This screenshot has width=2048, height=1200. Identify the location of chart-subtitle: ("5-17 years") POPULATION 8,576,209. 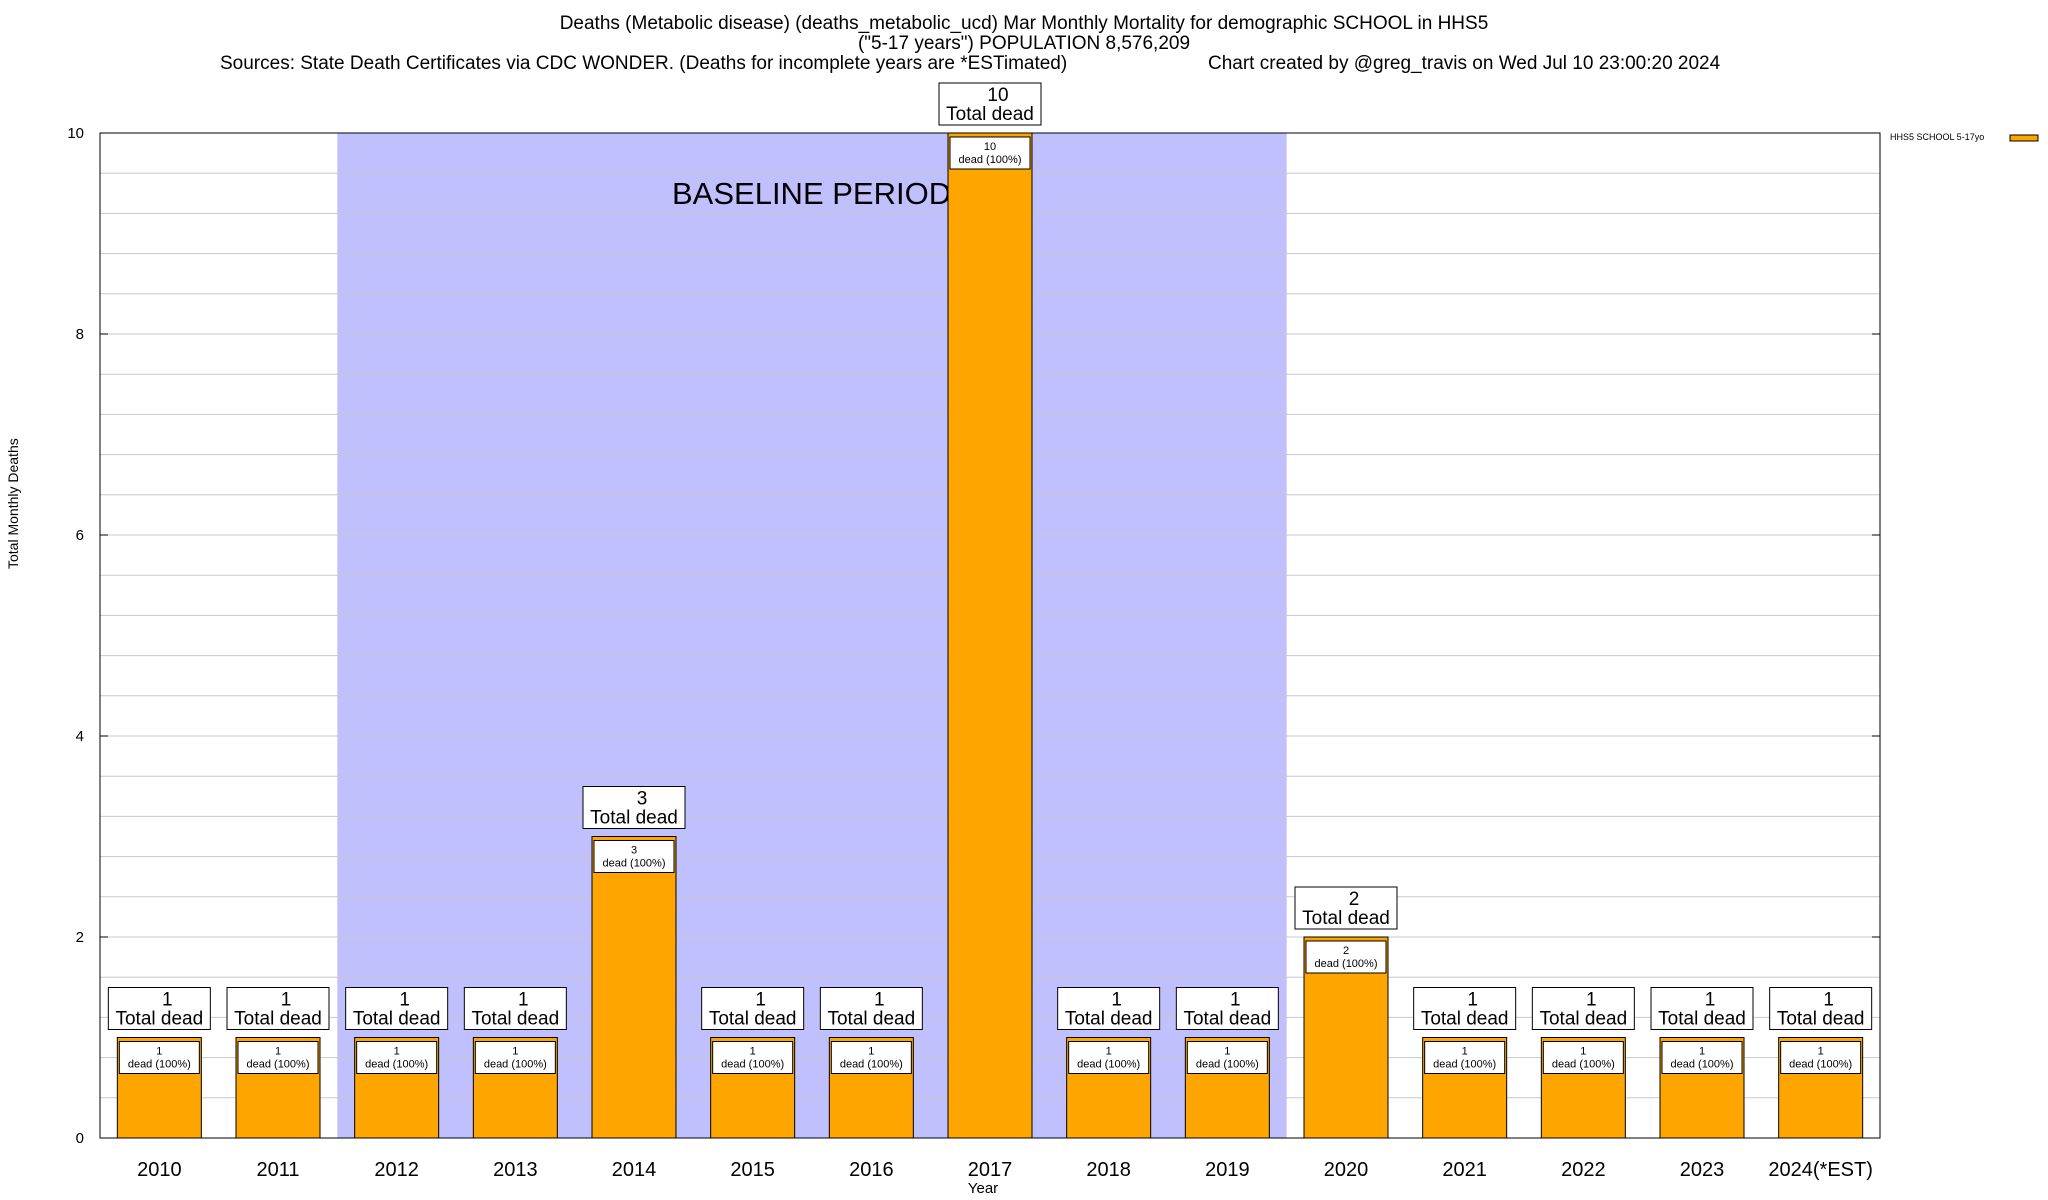
(1024, 43).